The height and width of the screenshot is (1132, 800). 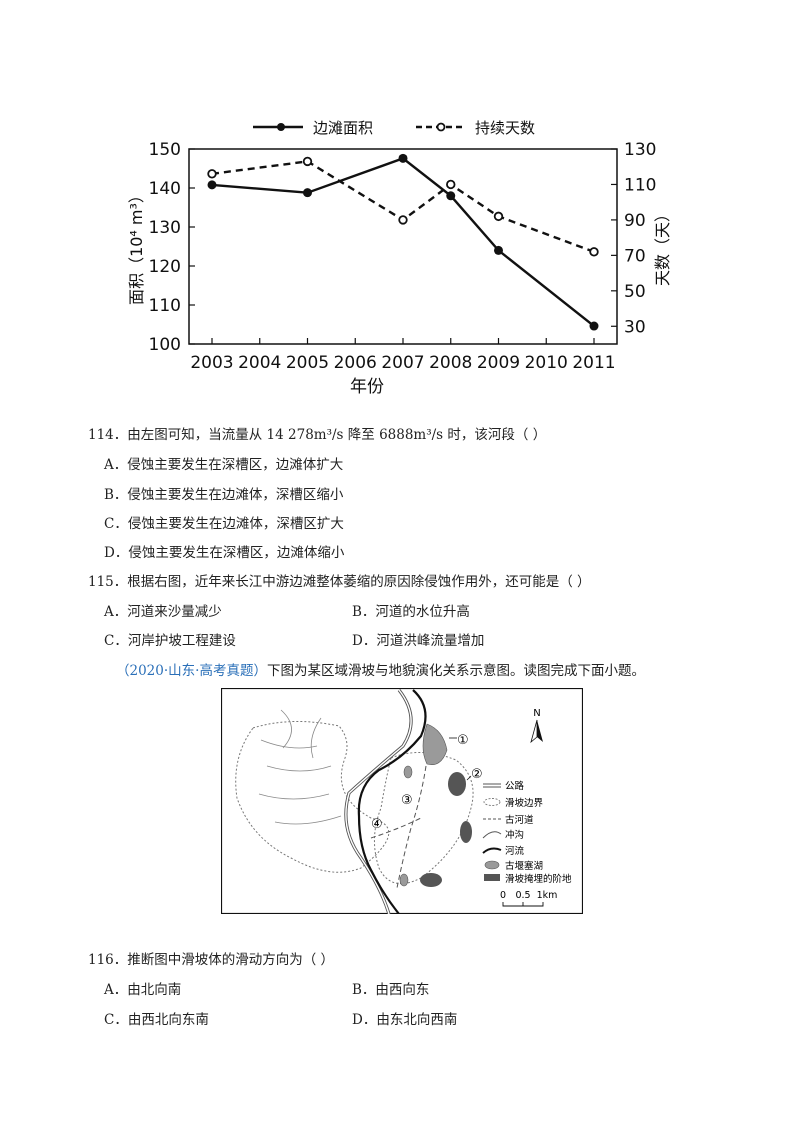 What do you see at coordinates (450, 363) in the screenshot?
I see `x-tick-label: 2008` at bounding box center [450, 363].